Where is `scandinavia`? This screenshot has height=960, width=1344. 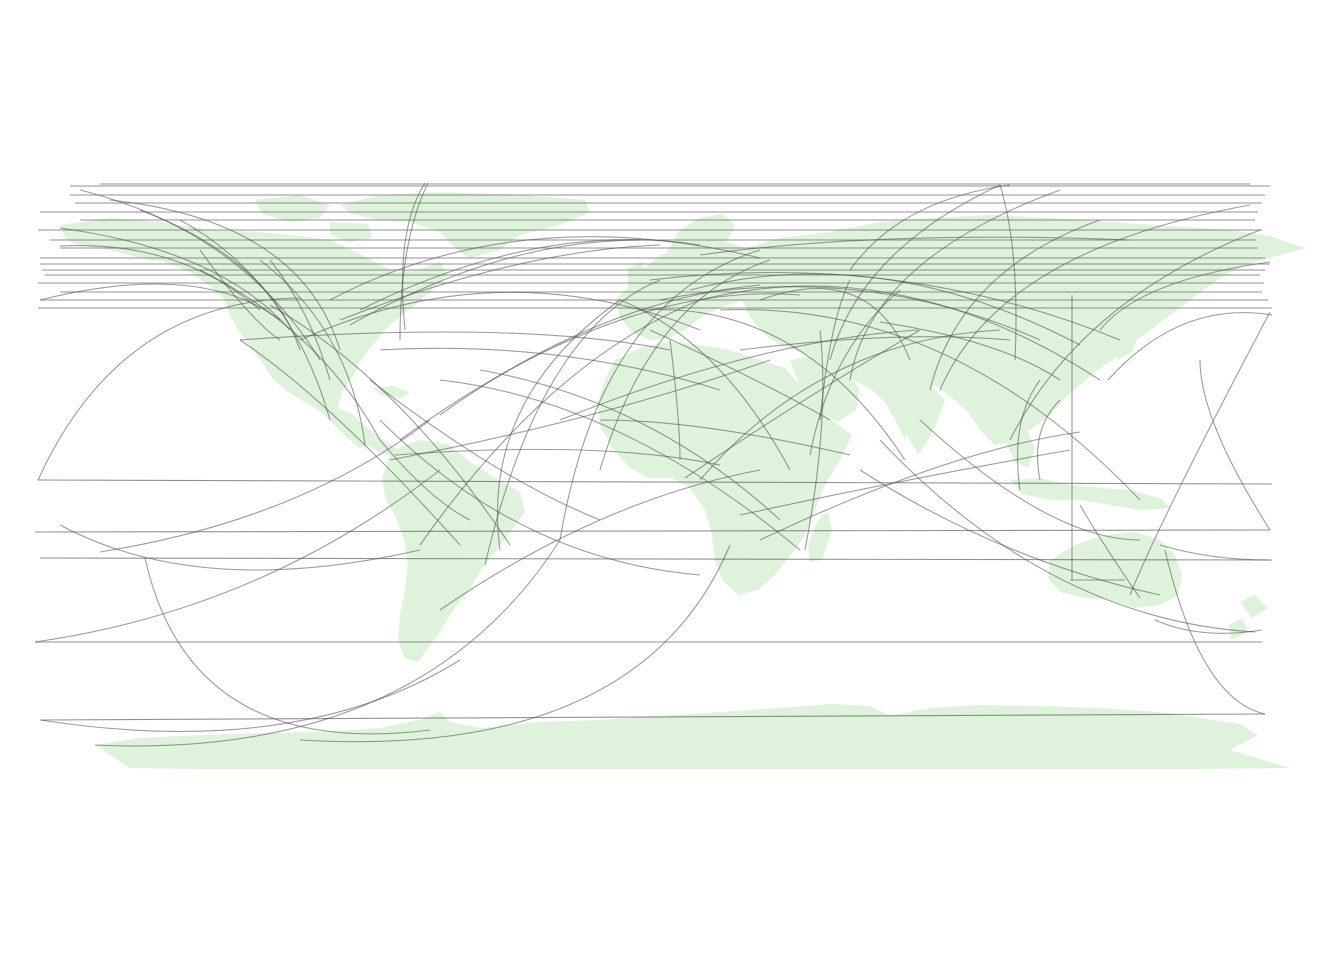
scandinavia is located at coordinates (700, 241).